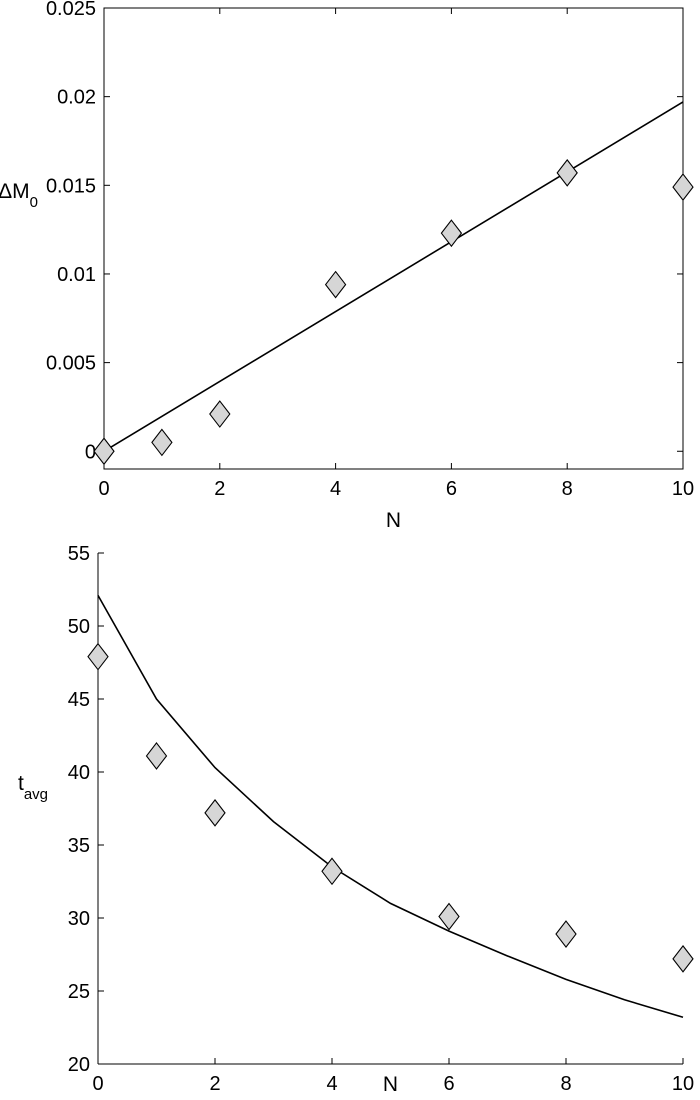 This screenshot has width=700, height=1100. What do you see at coordinates (36, 794) in the screenshot?
I see `y-axis-label-subscript: avg` at bounding box center [36, 794].